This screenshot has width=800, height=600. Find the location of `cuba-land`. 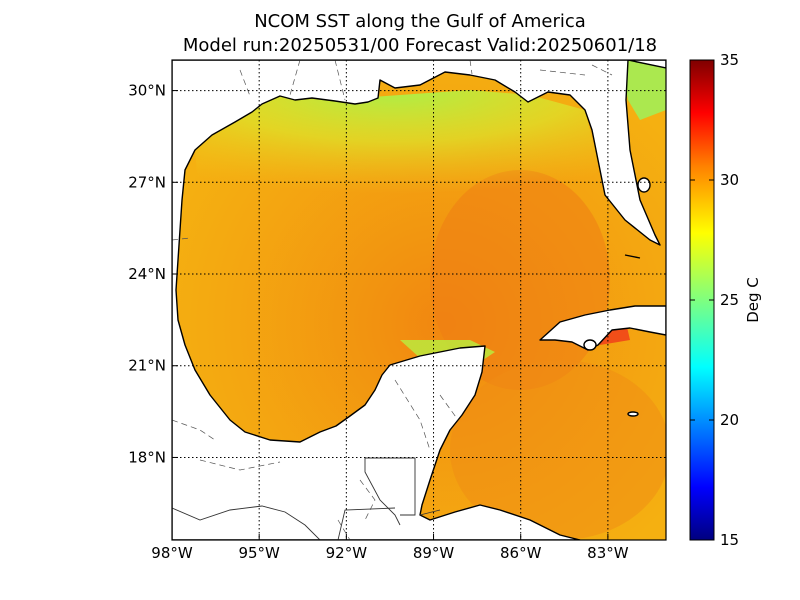

cuba-land is located at coordinates (602, 328).